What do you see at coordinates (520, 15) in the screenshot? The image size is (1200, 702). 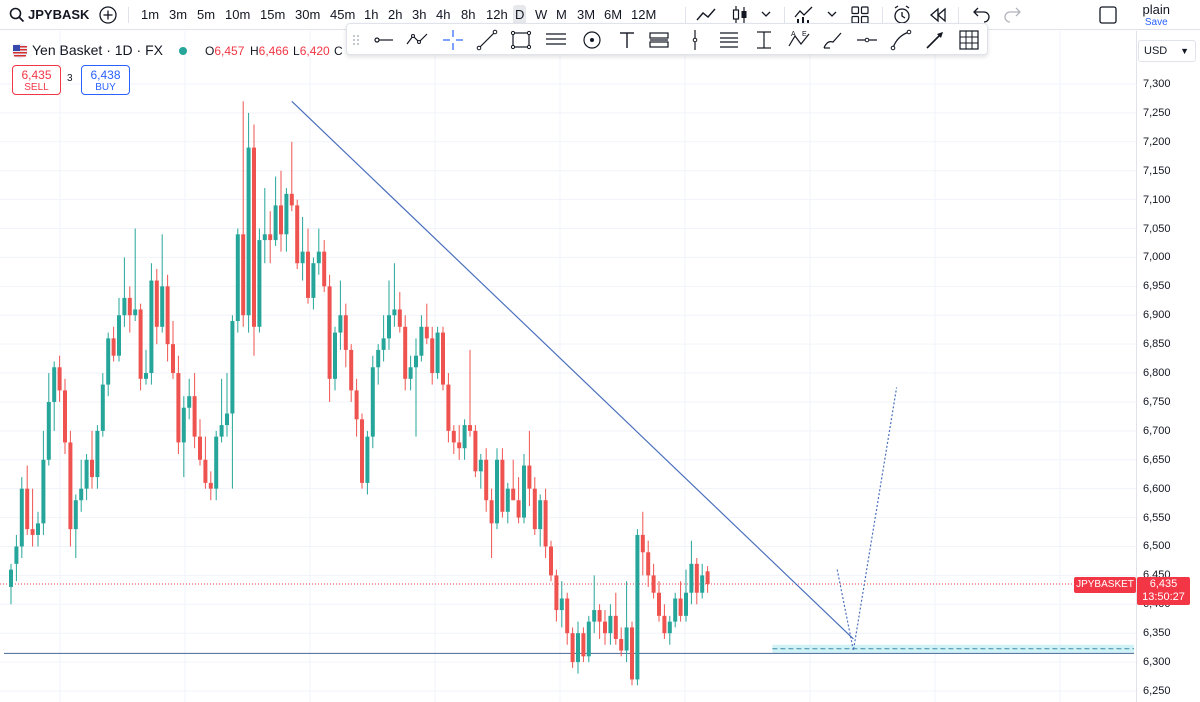 I see `timeframe-d: D` at bounding box center [520, 15].